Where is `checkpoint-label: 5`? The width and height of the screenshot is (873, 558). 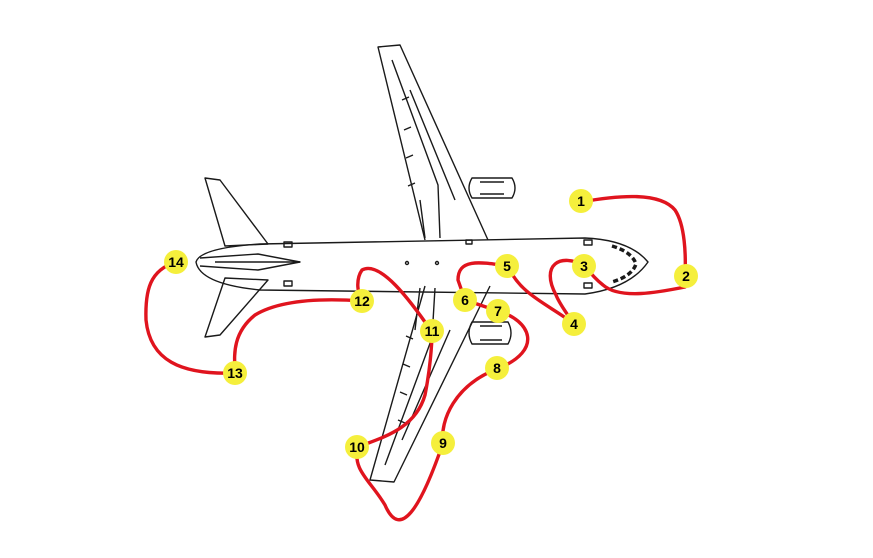
checkpoint-label: 5 is located at coordinates (507, 266).